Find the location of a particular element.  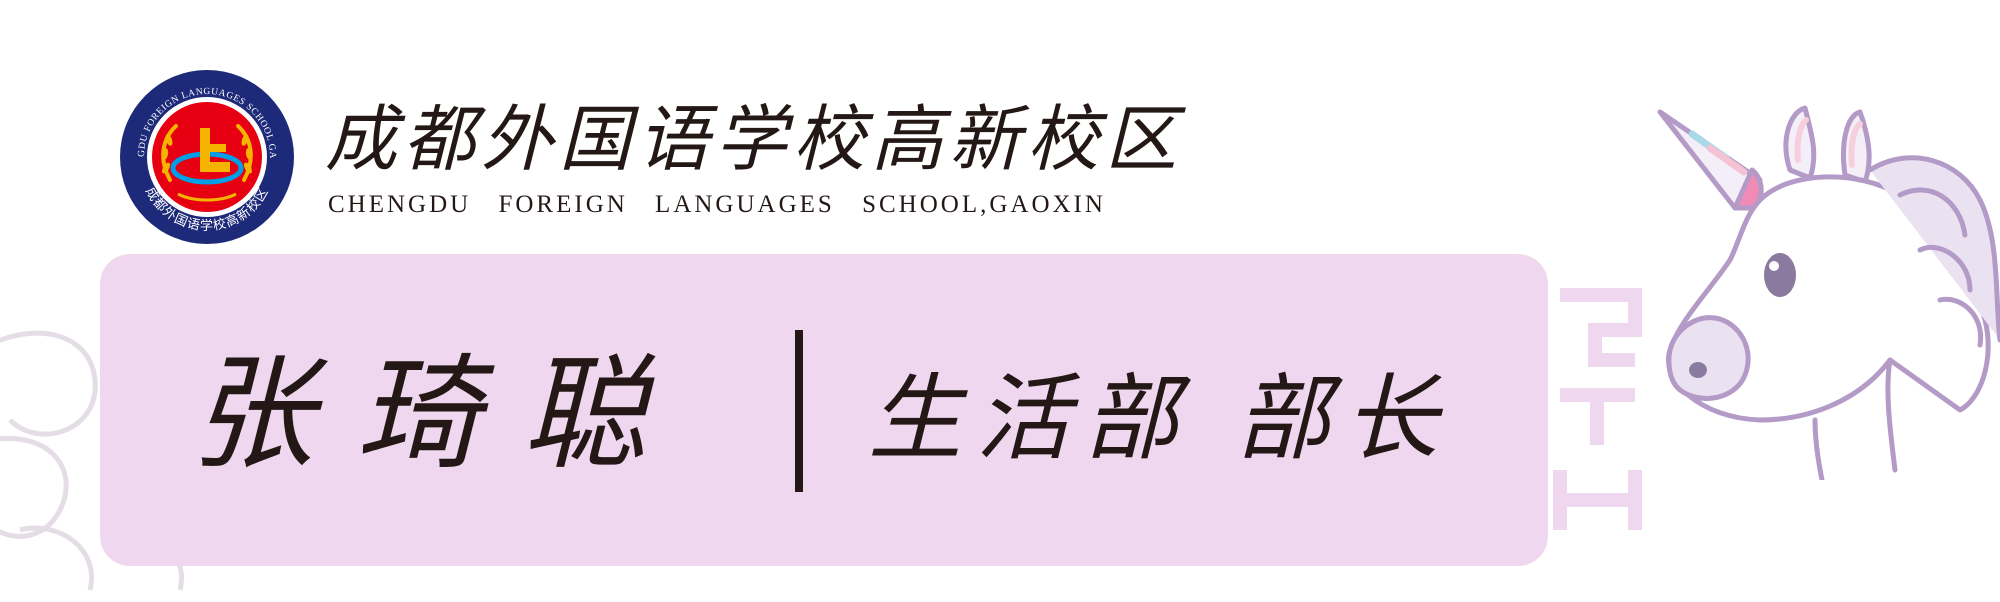

school-name-cn: 成都外国语学校高新校区 is located at coordinates (754, 139).